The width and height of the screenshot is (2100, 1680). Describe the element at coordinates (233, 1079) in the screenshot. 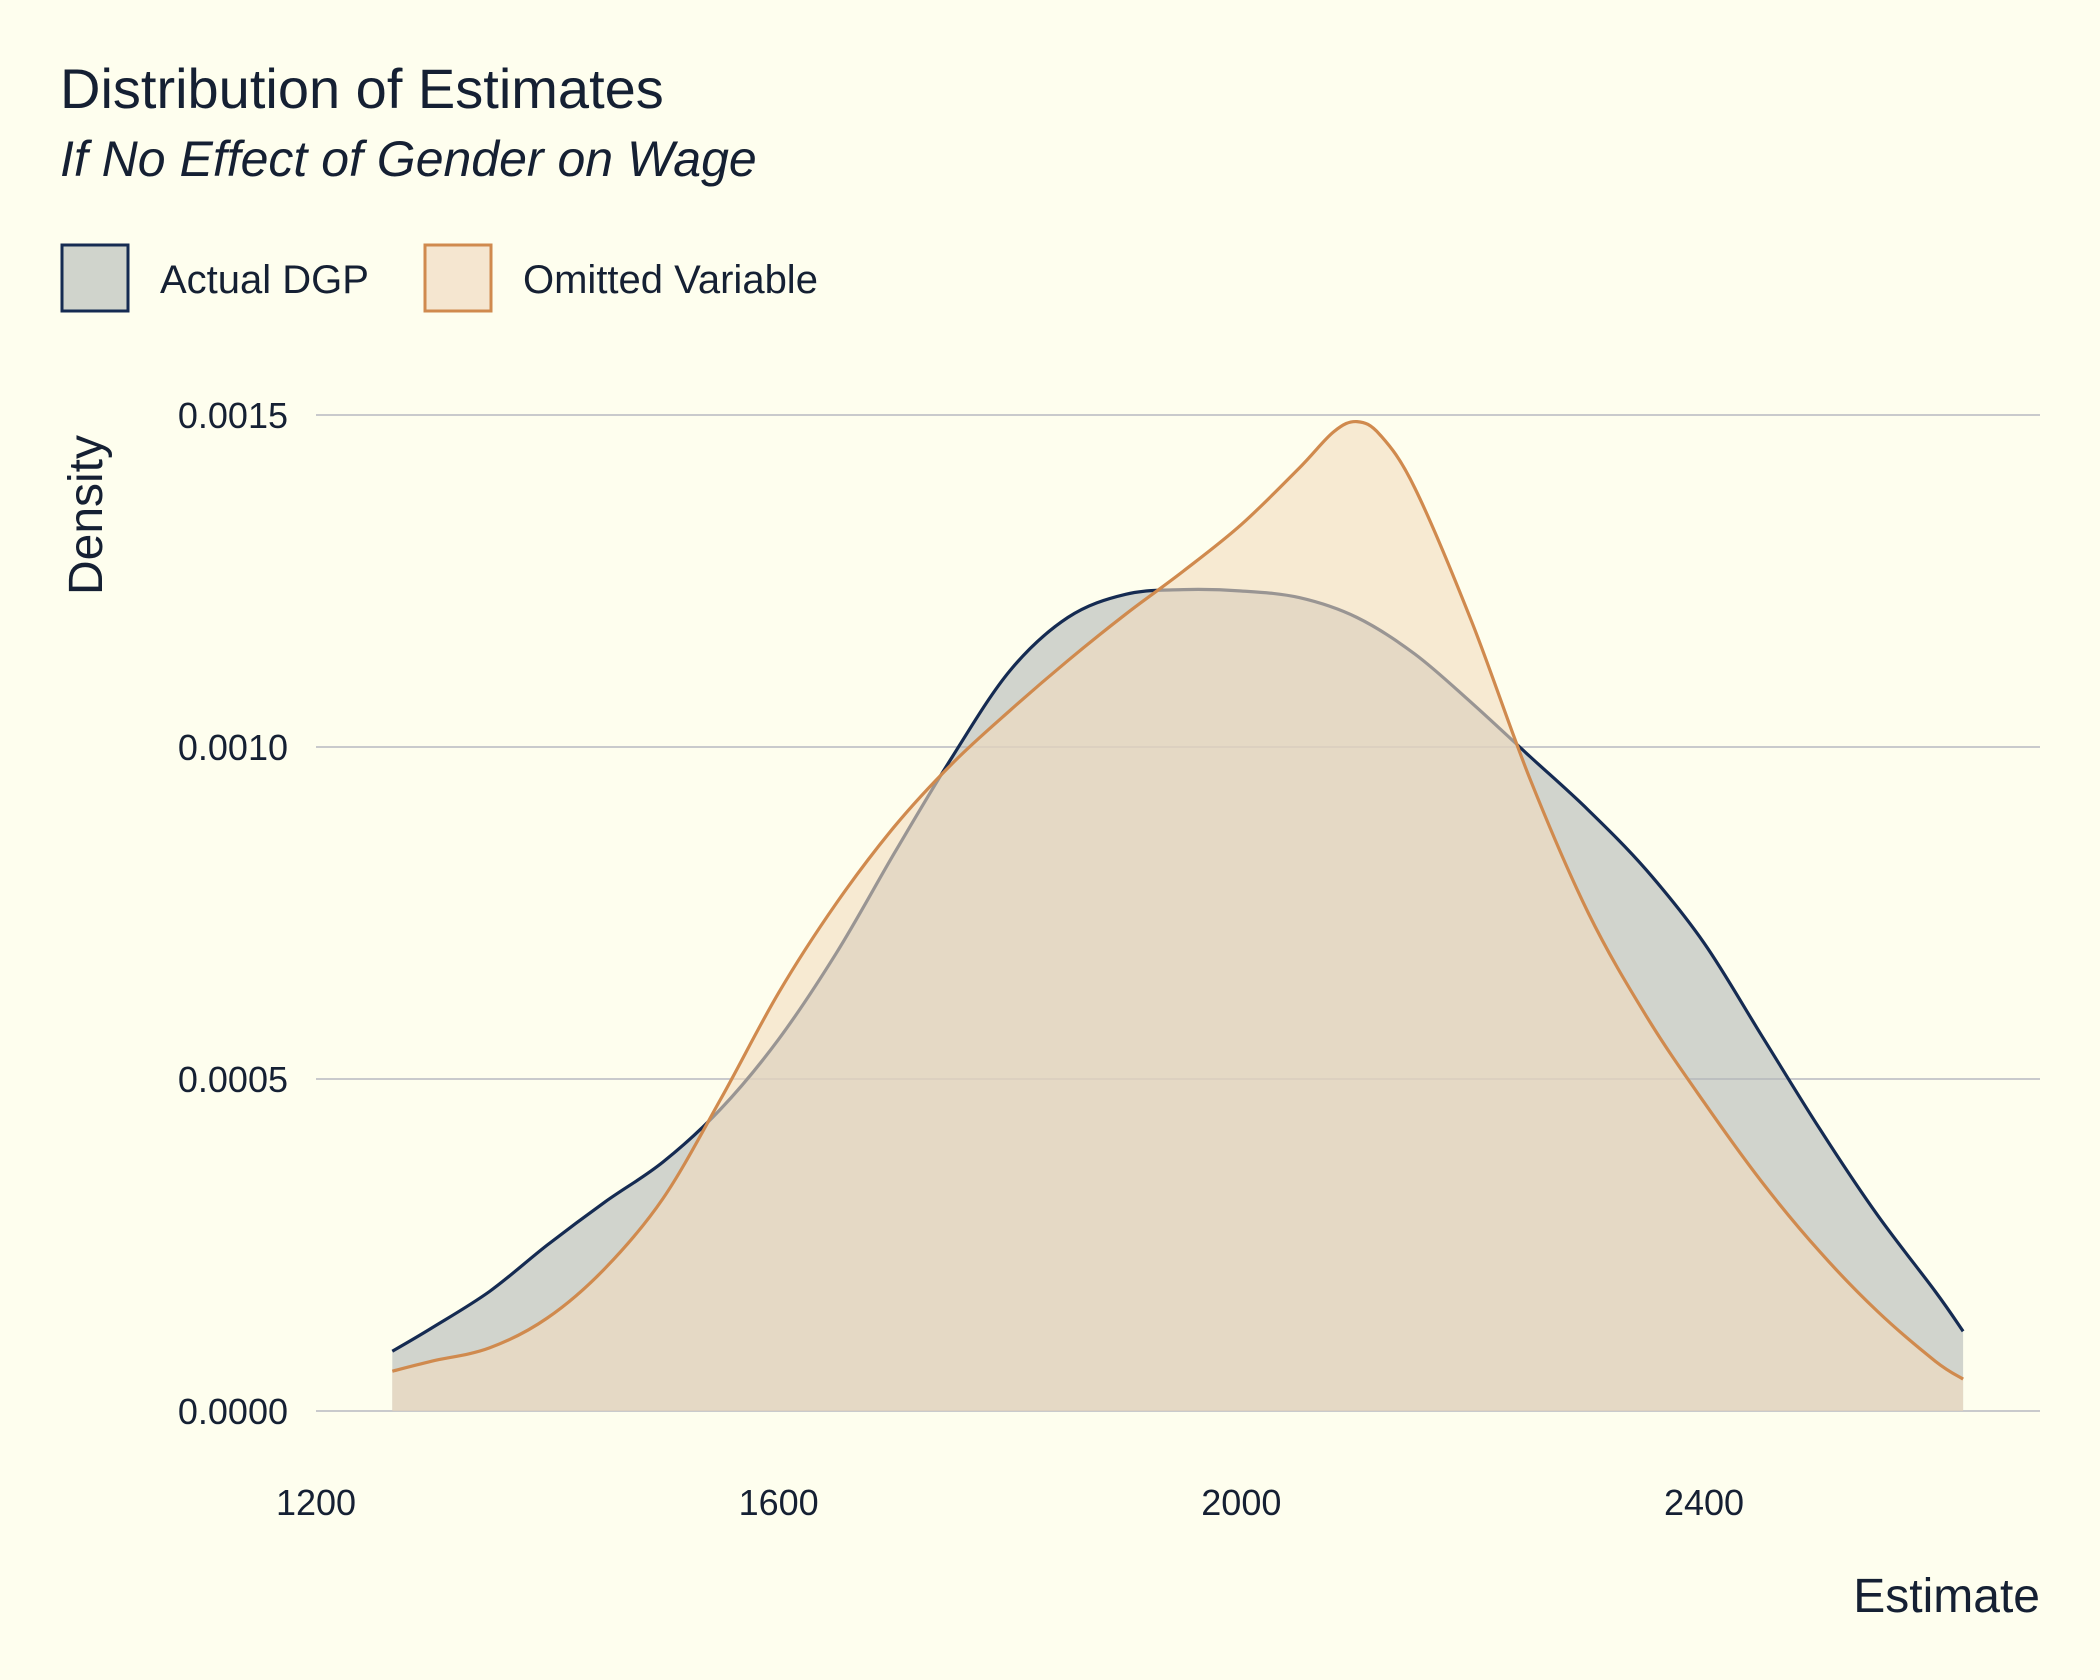

I see `y-tick-label-1: 0.0005` at that location.